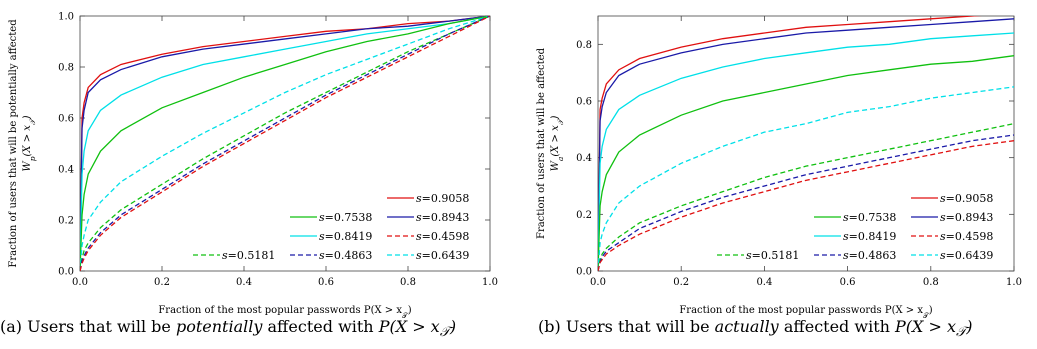 The height and width of the screenshot is (349, 1037). I want to click on y-axis-math-label: Wp(X > x𝒯), so click(29, 143).